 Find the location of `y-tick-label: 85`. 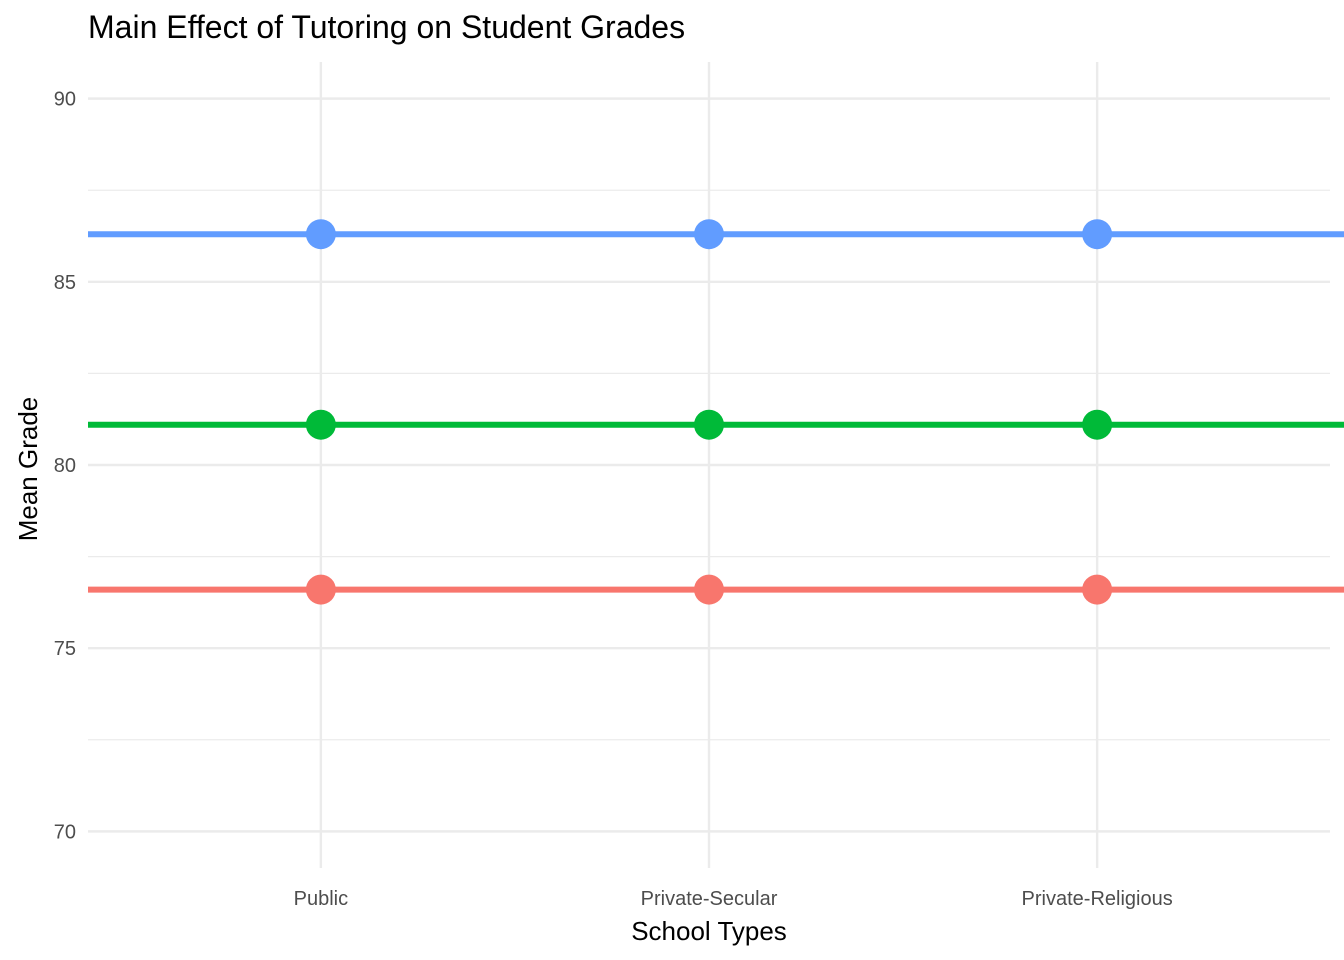

y-tick-label: 85 is located at coordinates (65, 283).